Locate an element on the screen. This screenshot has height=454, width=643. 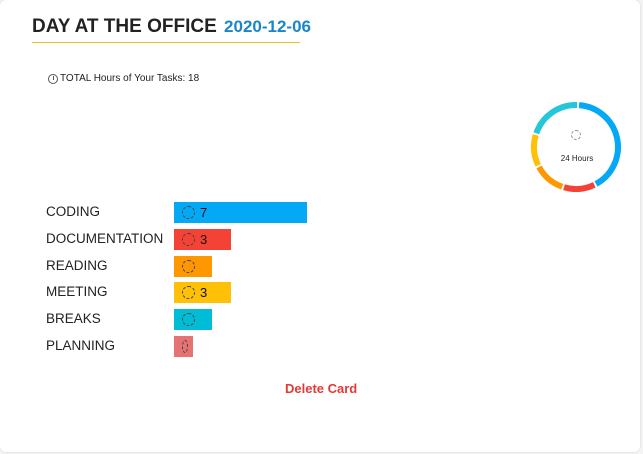
task-name: DOCUMENTATION is located at coordinates (105, 238).